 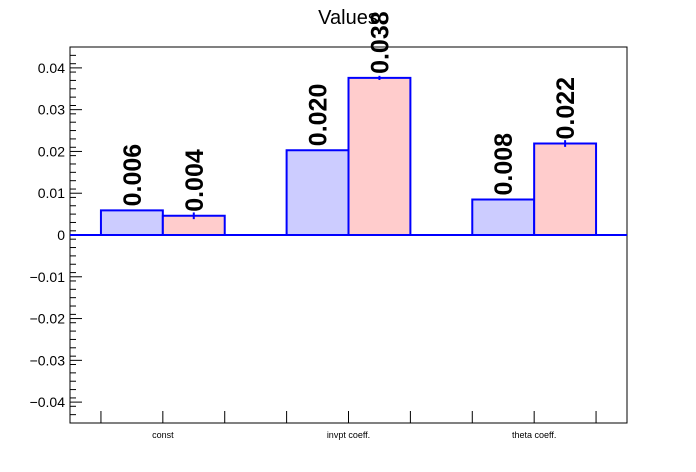 I want to click on data-label: 0.006, so click(x=133, y=175).